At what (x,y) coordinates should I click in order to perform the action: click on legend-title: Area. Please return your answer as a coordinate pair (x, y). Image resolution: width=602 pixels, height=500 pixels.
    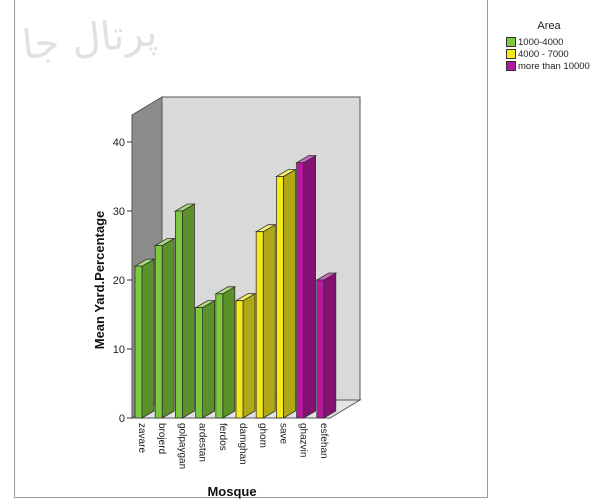
    Looking at the image, I should click on (549, 26).